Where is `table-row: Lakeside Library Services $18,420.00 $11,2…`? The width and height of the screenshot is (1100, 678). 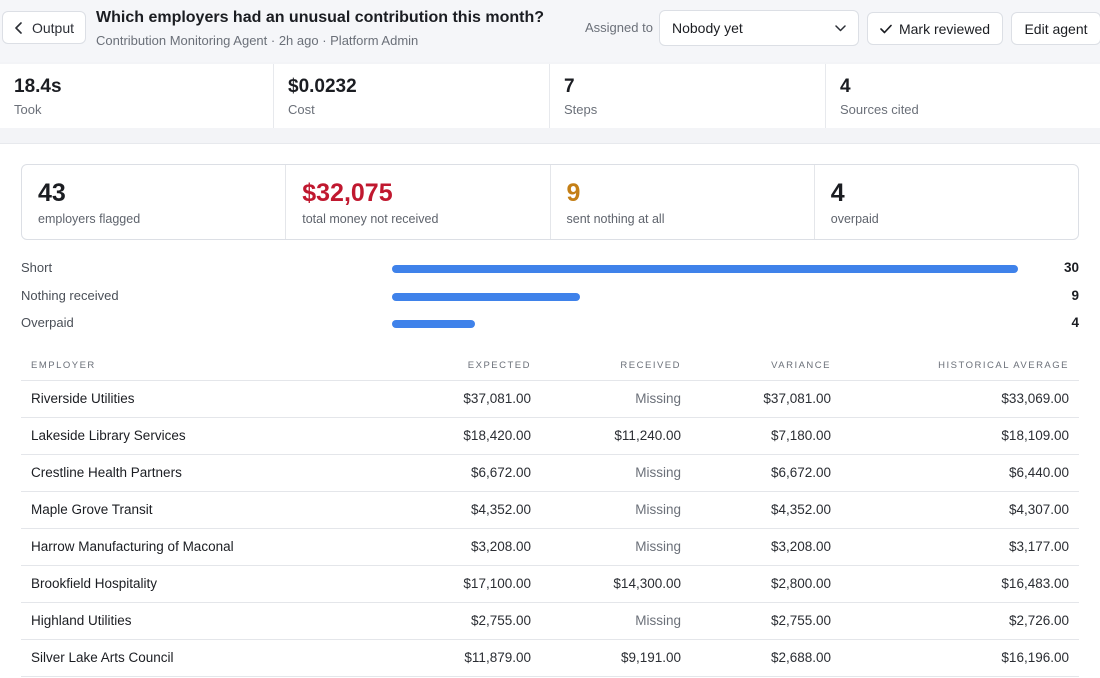
table-row: Lakeside Library Services $18,420.00 $11,2… is located at coordinates (550, 436).